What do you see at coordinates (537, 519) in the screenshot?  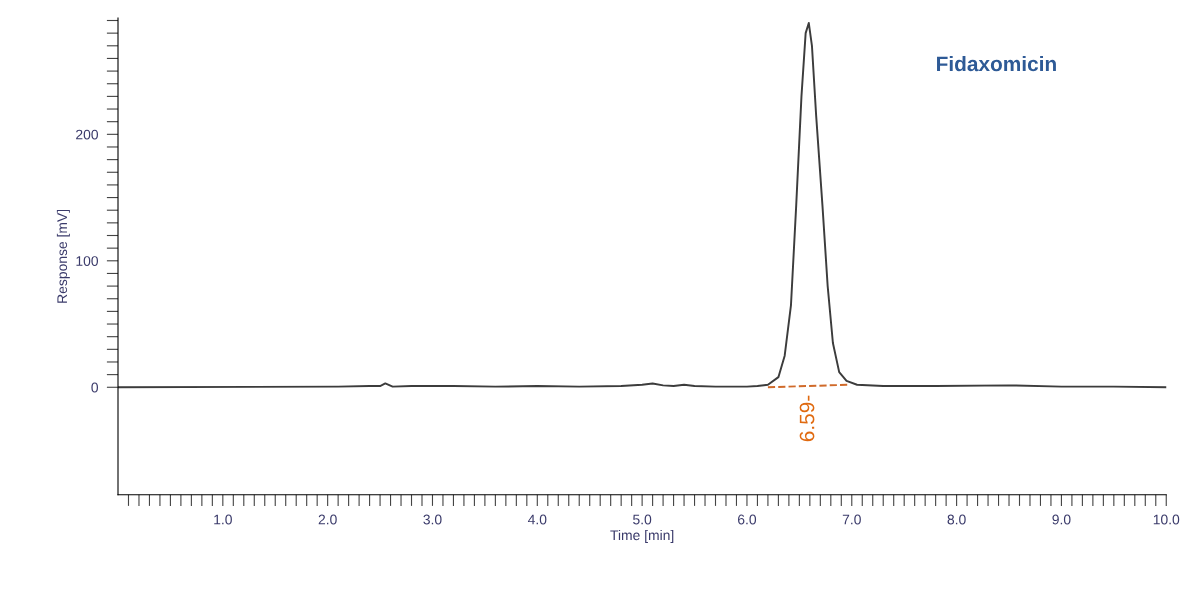 I see `x-tick-label: 4.0` at bounding box center [537, 519].